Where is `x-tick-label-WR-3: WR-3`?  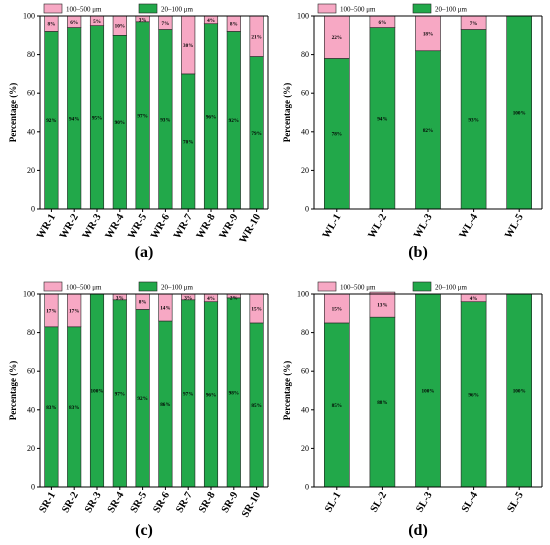
x-tick-label-WR-3: WR-3 is located at coordinates (92, 226).